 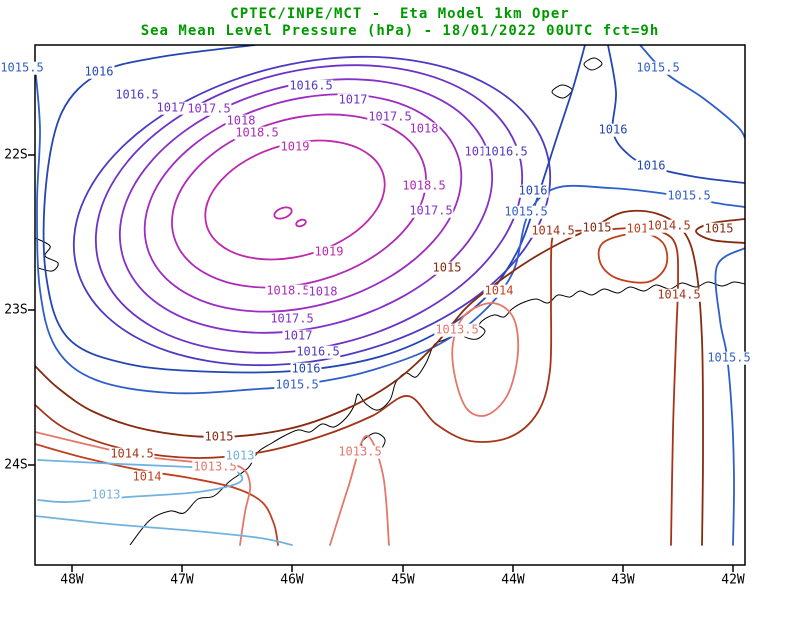 What do you see at coordinates (400, 14) in the screenshot?
I see `chart-title-line1: CPTEC/INPE/MCT - Eta Model 1km Oper` at bounding box center [400, 14].